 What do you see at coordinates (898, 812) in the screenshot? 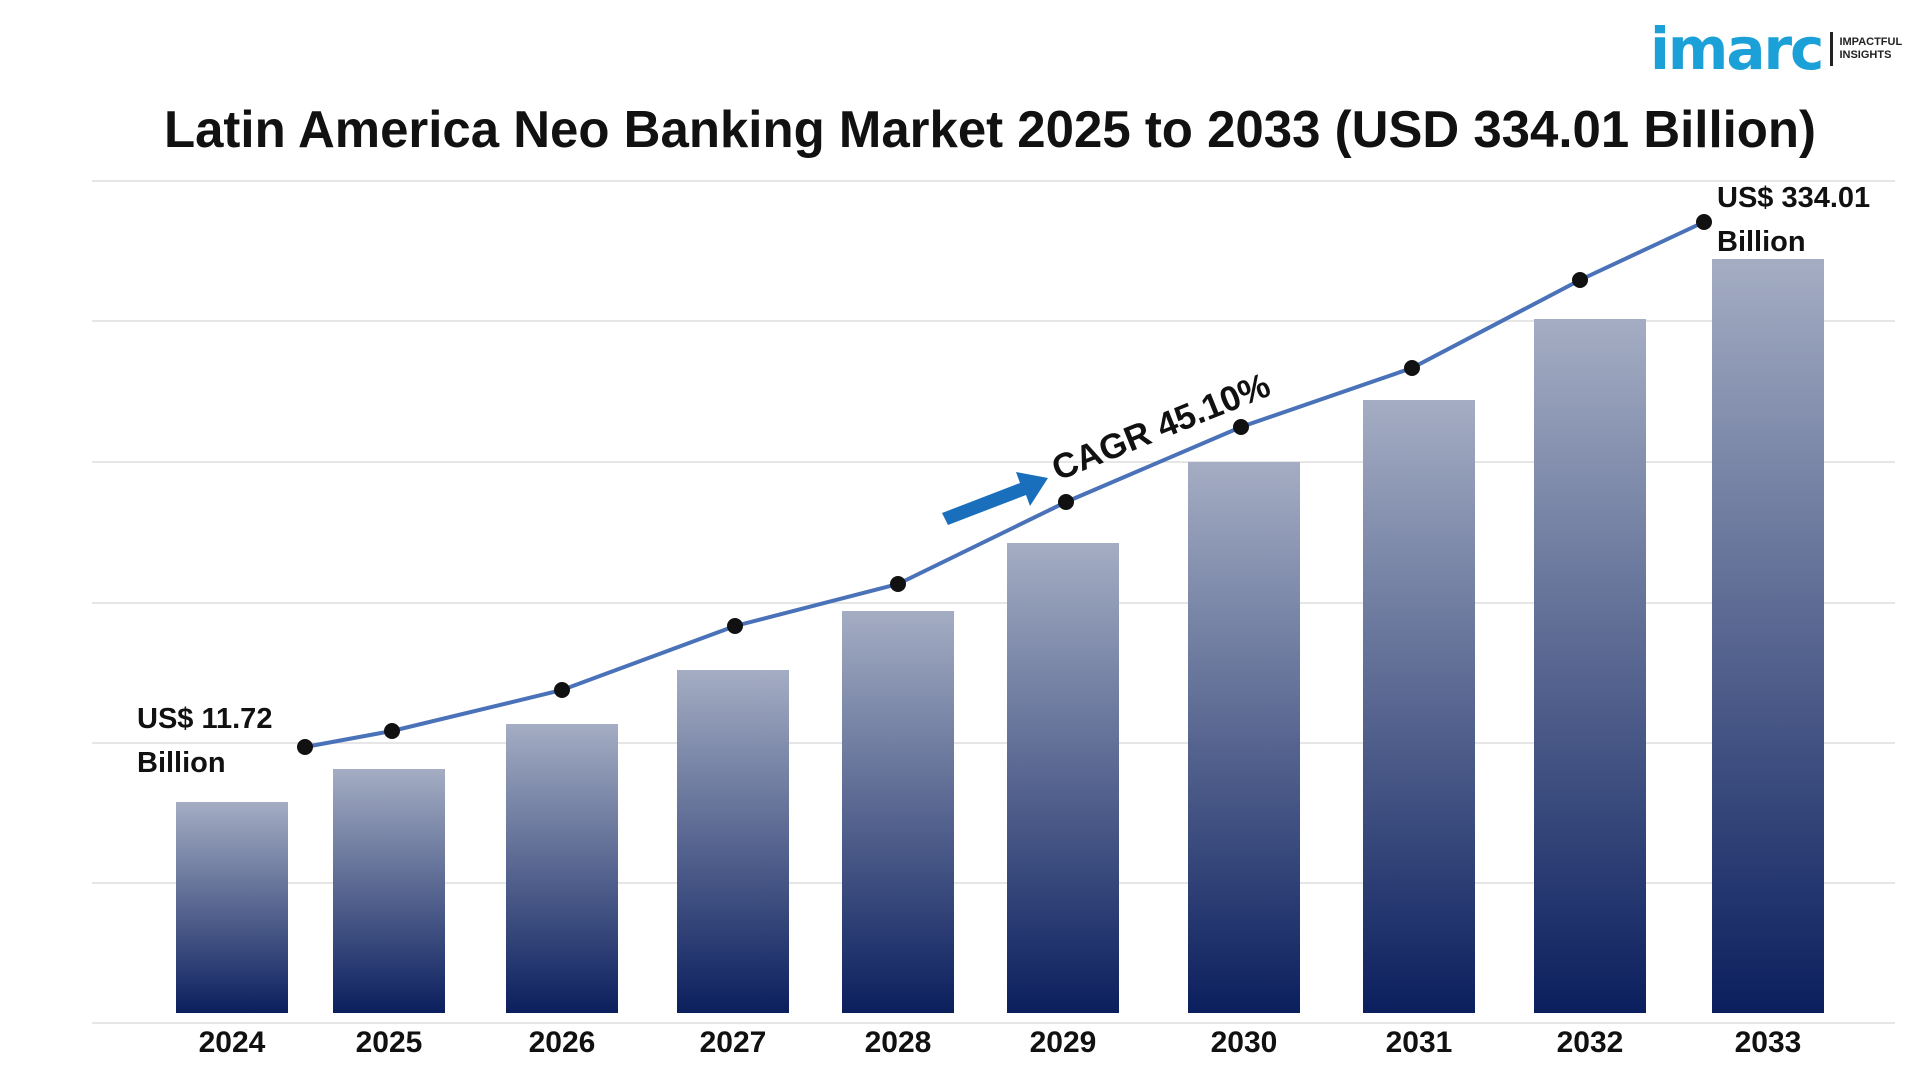
I see `bar-2028` at bounding box center [898, 812].